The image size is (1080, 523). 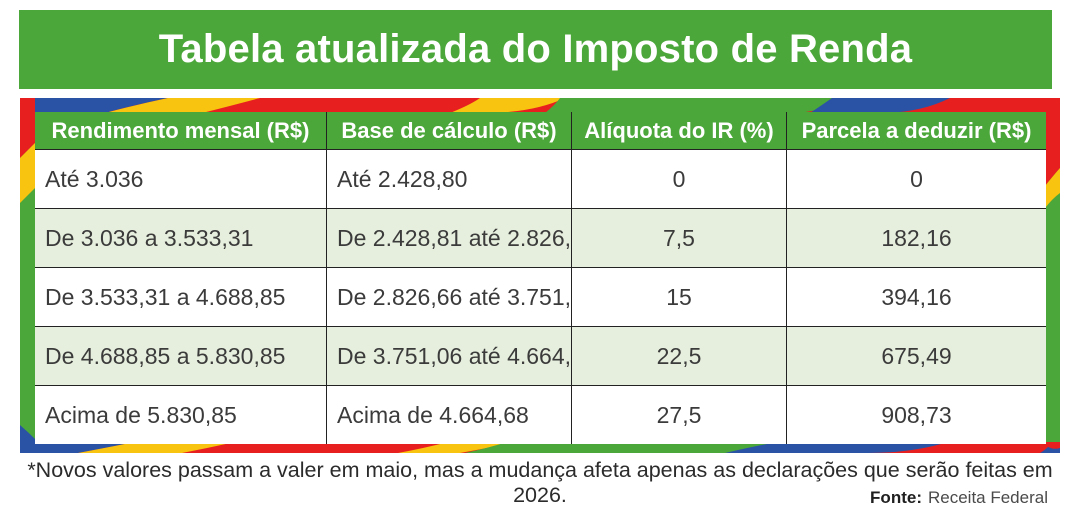 I want to click on title-banner: Tabela atualizada do Imposto de Renda, so click(x=535, y=49).